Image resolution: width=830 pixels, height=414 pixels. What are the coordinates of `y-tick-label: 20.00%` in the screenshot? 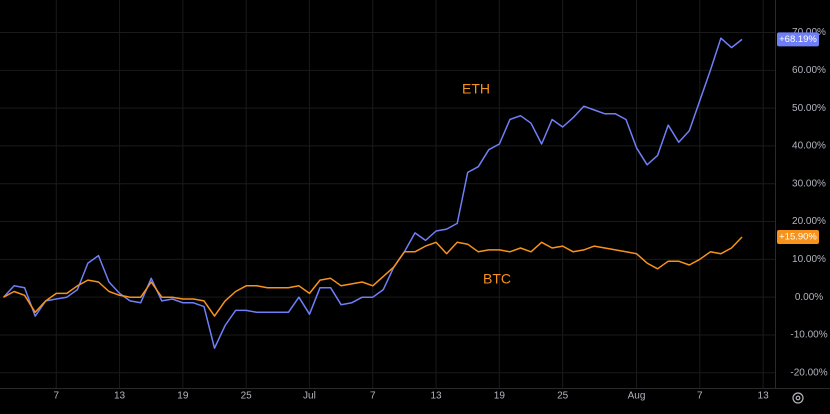 It's located at (809, 221).